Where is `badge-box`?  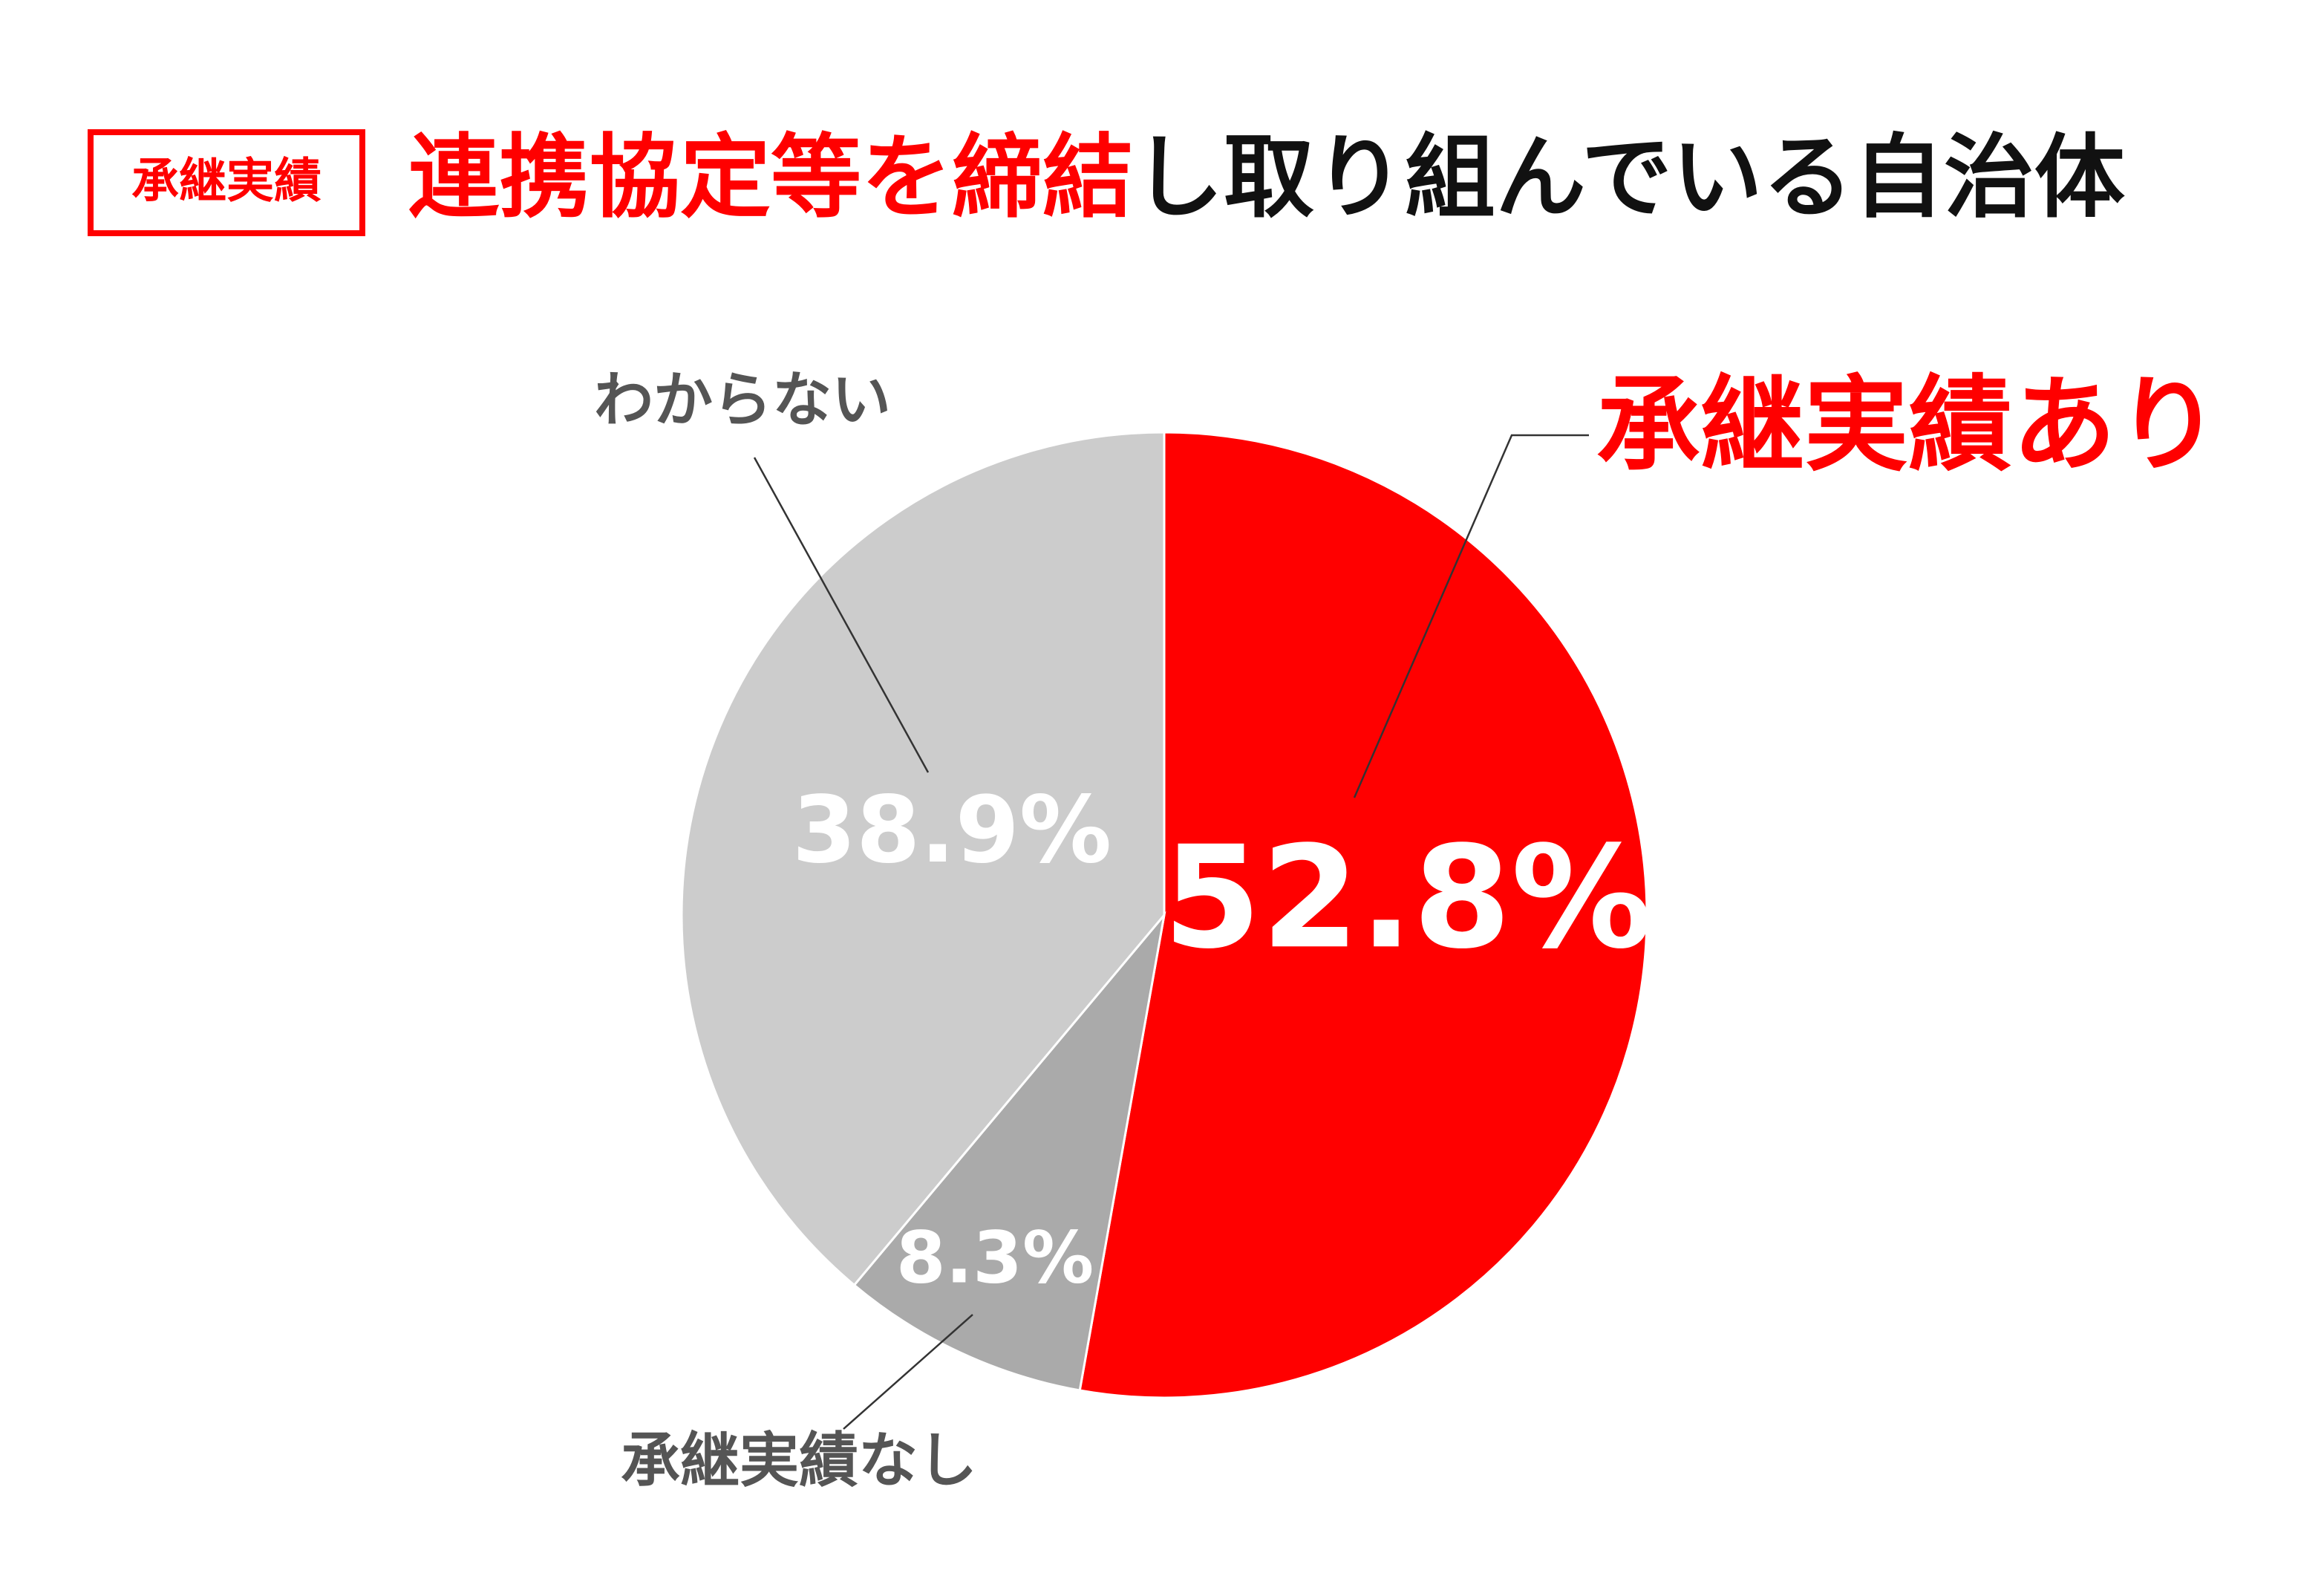
badge-box is located at coordinates (226, 182).